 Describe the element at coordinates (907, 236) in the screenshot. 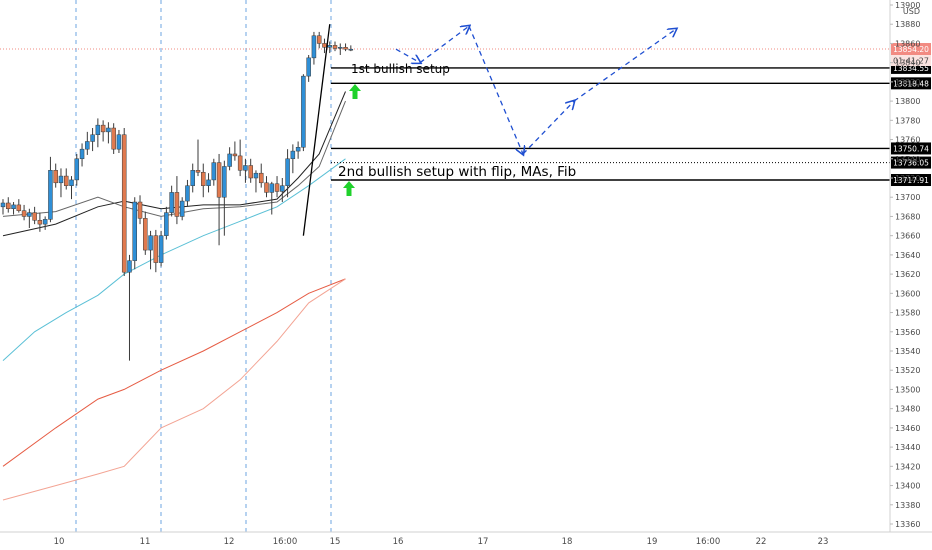

I see `price-tick-label: 13660` at that location.